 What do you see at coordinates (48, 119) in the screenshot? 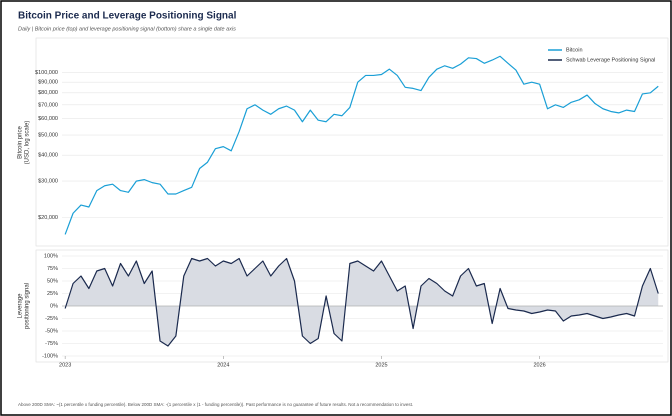
I see `y-tick-label: $60,000` at bounding box center [48, 119].